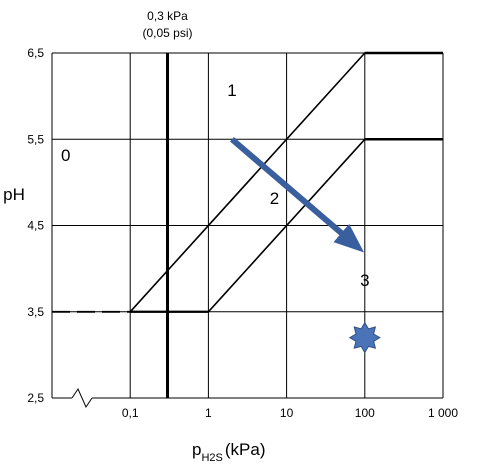 This screenshot has height=474, width=487. What do you see at coordinates (35, 312) in the screenshot?
I see `y-tick-label: 3,5` at bounding box center [35, 312].